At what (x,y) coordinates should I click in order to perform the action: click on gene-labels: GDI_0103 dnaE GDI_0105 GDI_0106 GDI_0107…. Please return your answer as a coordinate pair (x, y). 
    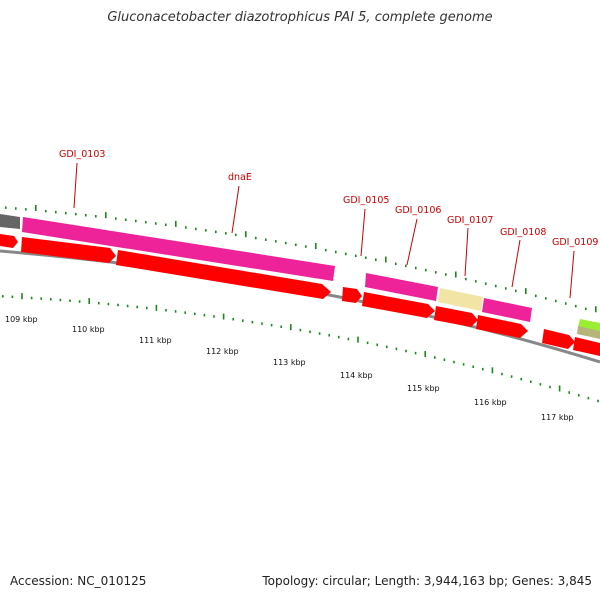
    Looking at the image, I should click on (328, 198).